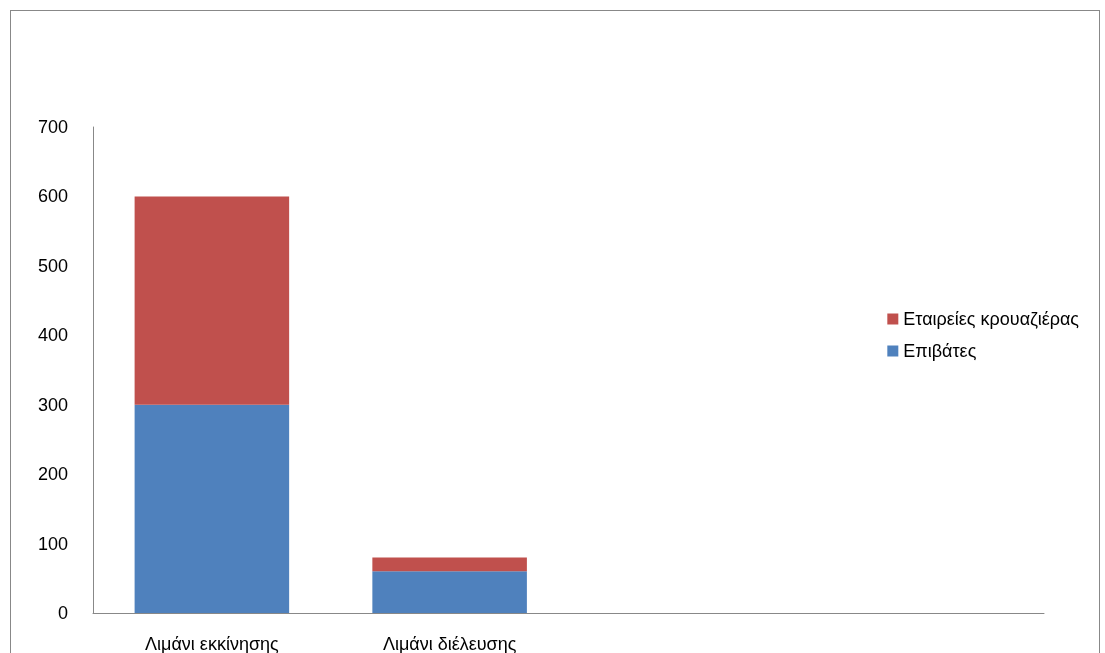 This screenshot has width=1105, height=653. What do you see at coordinates (52, 127) in the screenshot?
I see `y-tick-label: 700` at bounding box center [52, 127].